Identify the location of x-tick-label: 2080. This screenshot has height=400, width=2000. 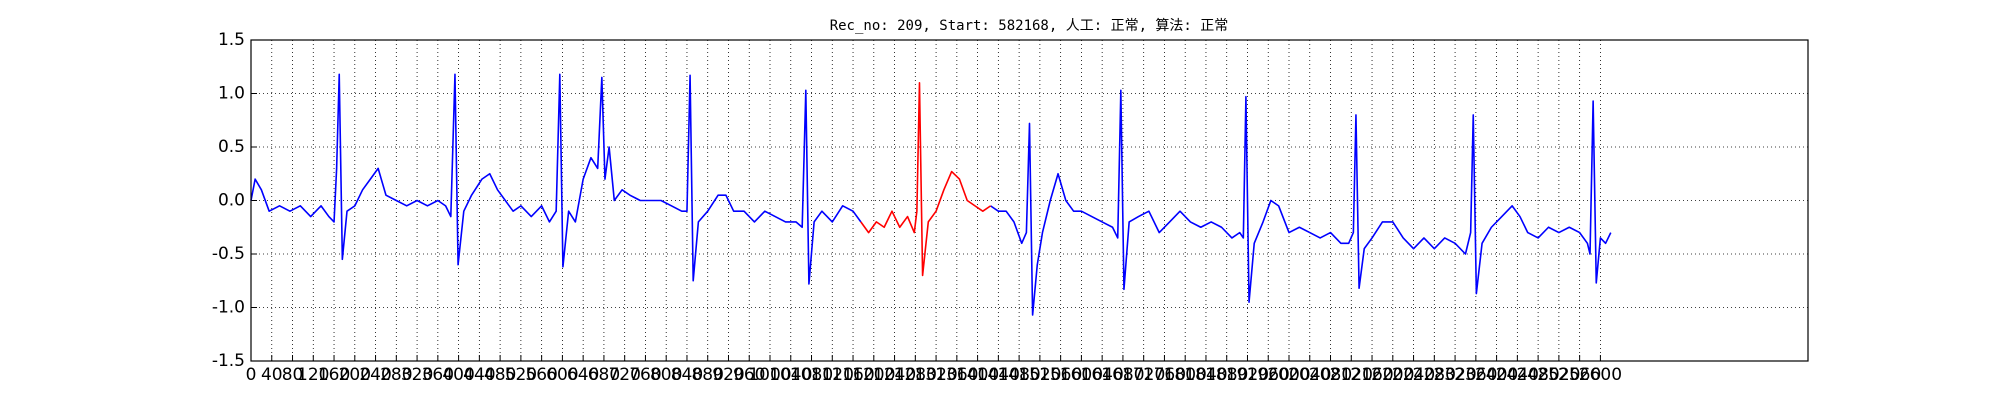
(1330, 375).